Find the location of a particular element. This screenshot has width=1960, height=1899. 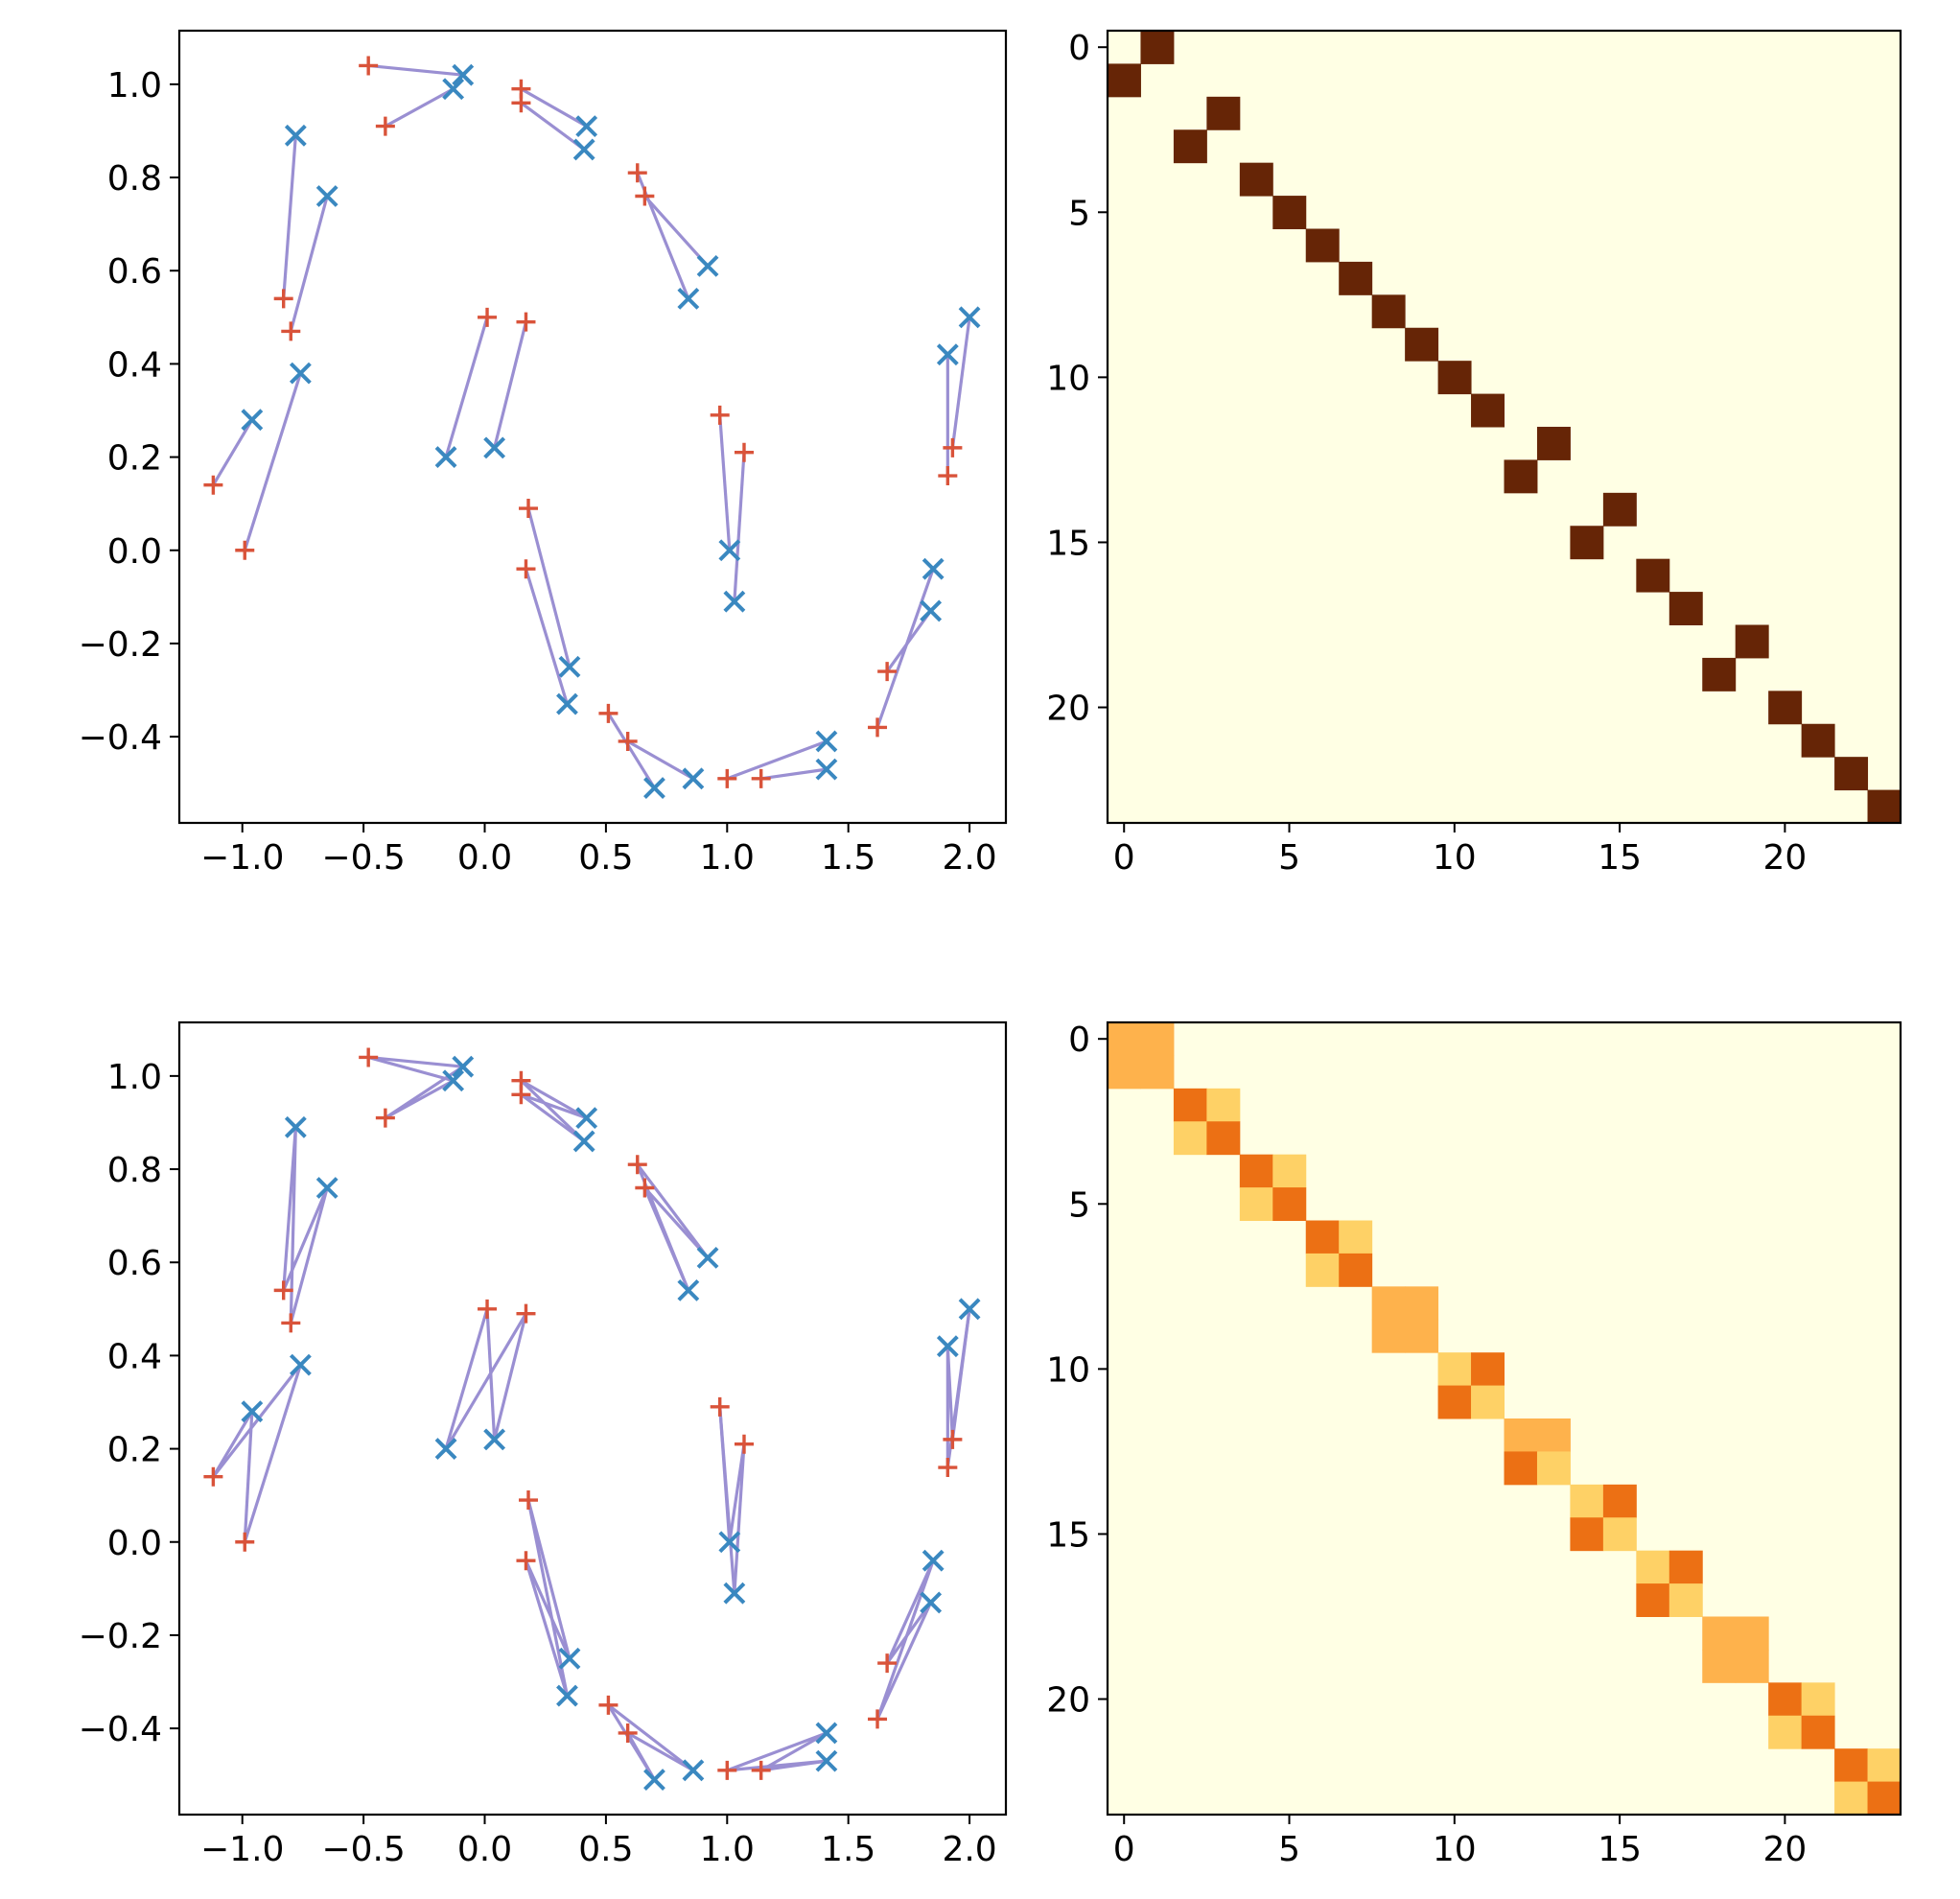

target-points is located at coordinates (611, 1423).